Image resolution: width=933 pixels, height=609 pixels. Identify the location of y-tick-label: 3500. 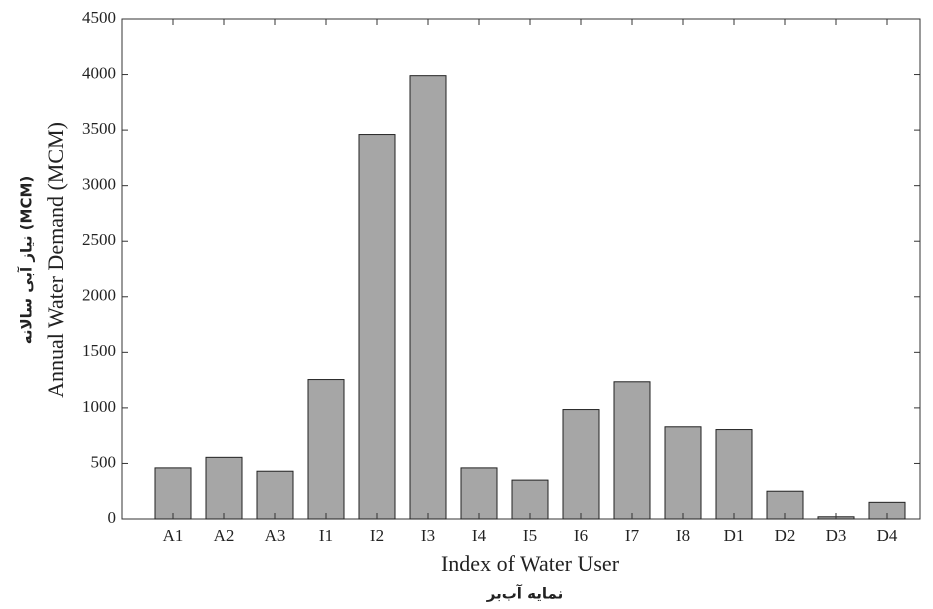
(99, 128).